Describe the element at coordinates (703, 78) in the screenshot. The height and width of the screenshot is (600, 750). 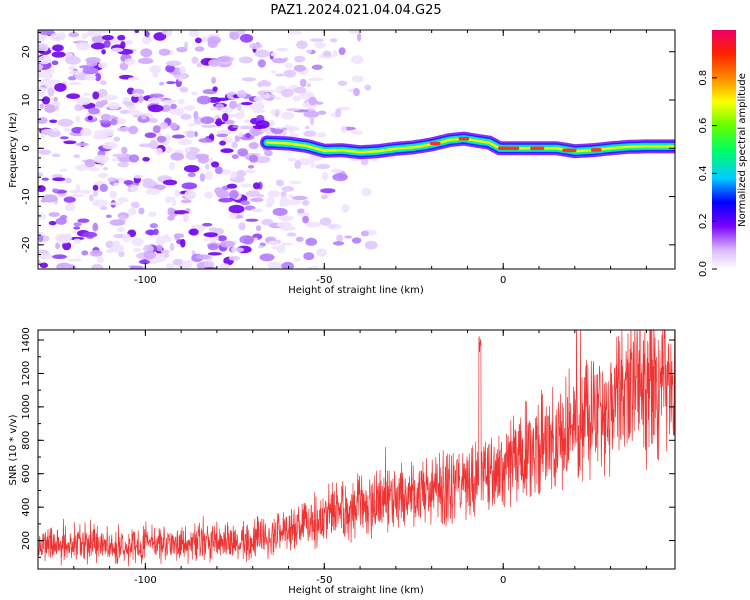
I see `colorbar-tick-label: 0.8` at that location.